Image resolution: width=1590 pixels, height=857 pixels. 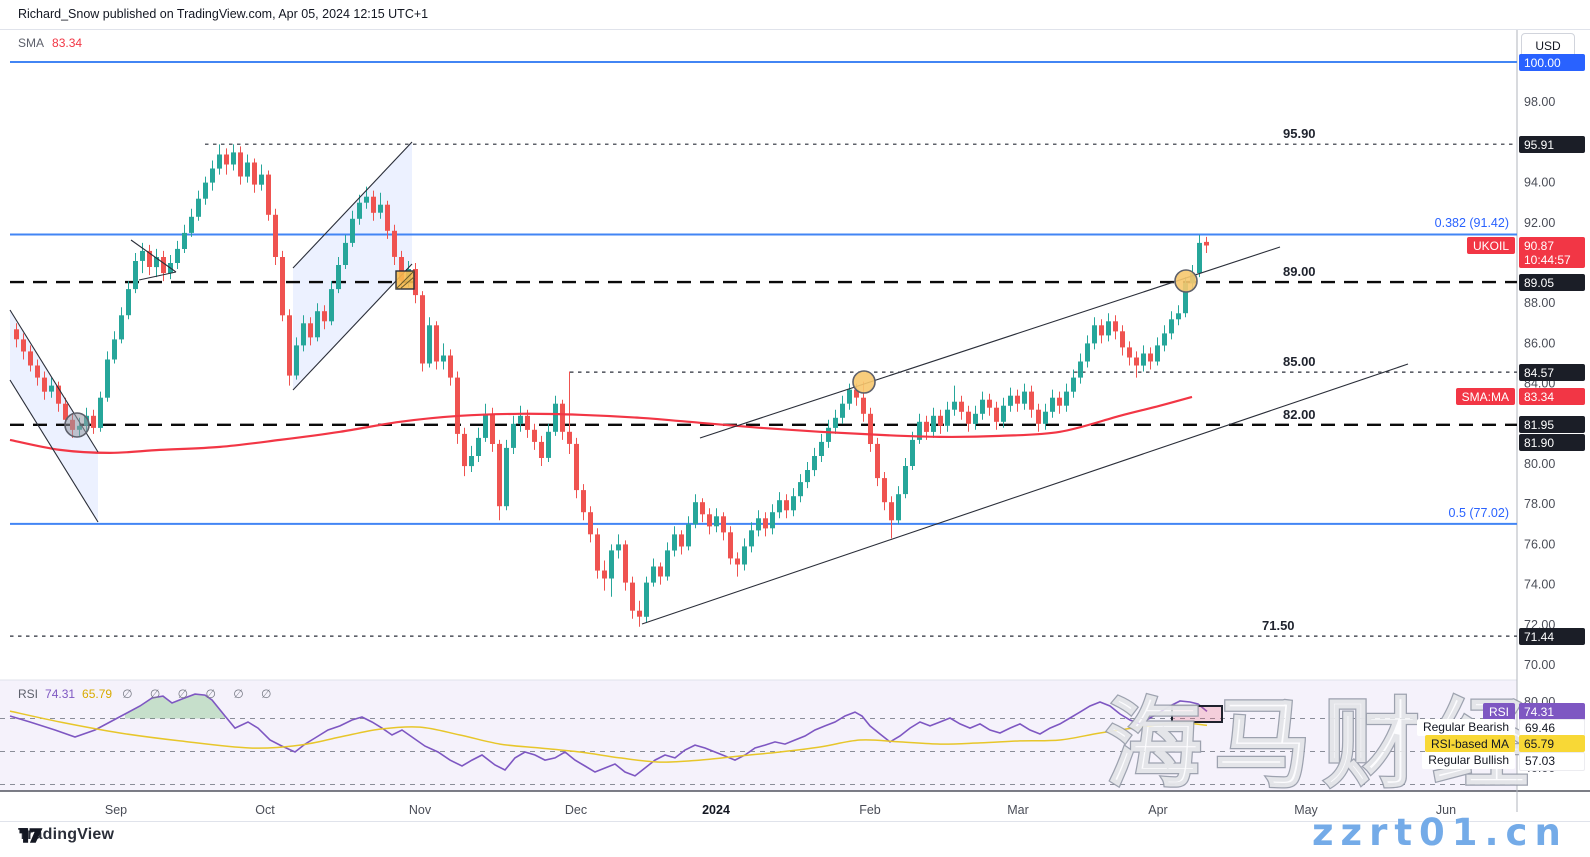 I want to click on time-axis-label-Nov: Nov, so click(x=420, y=810).